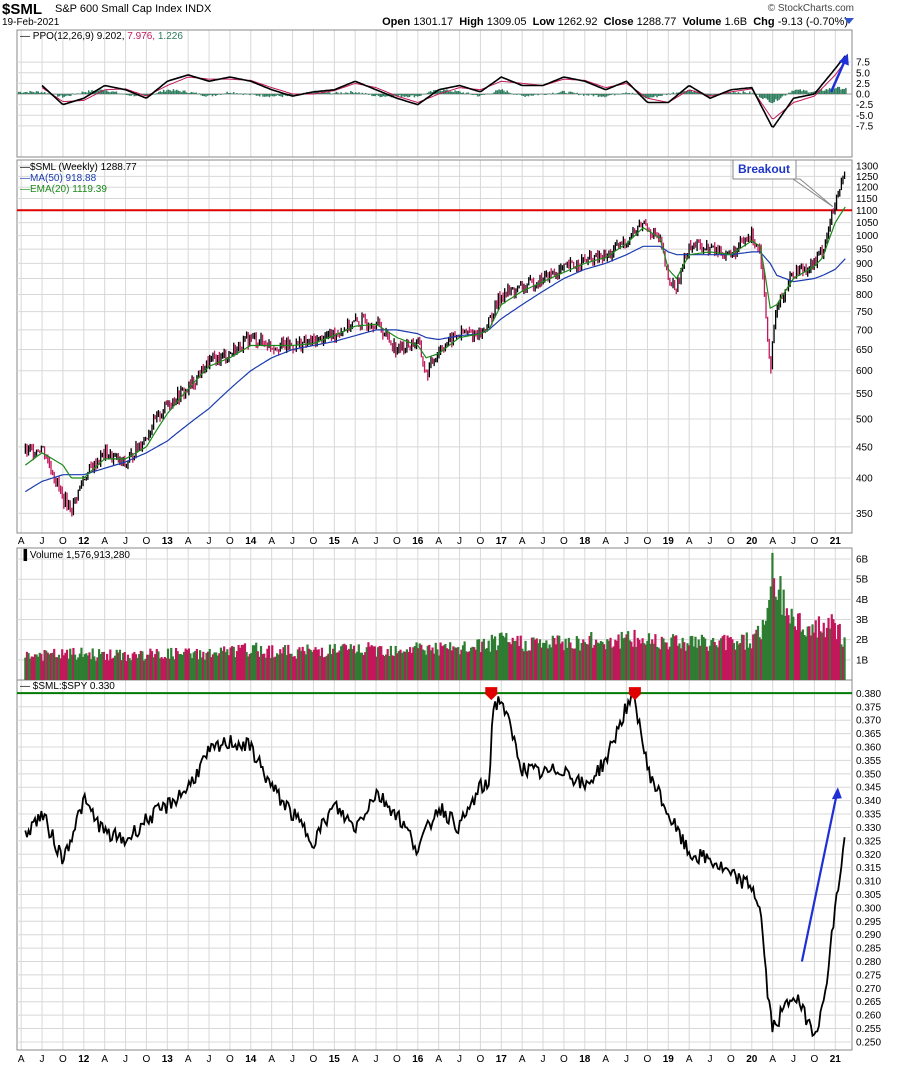  What do you see at coordinates (862, 660) in the screenshot?
I see `volume-y-tick-label: 1B` at bounding box center [862, 660].